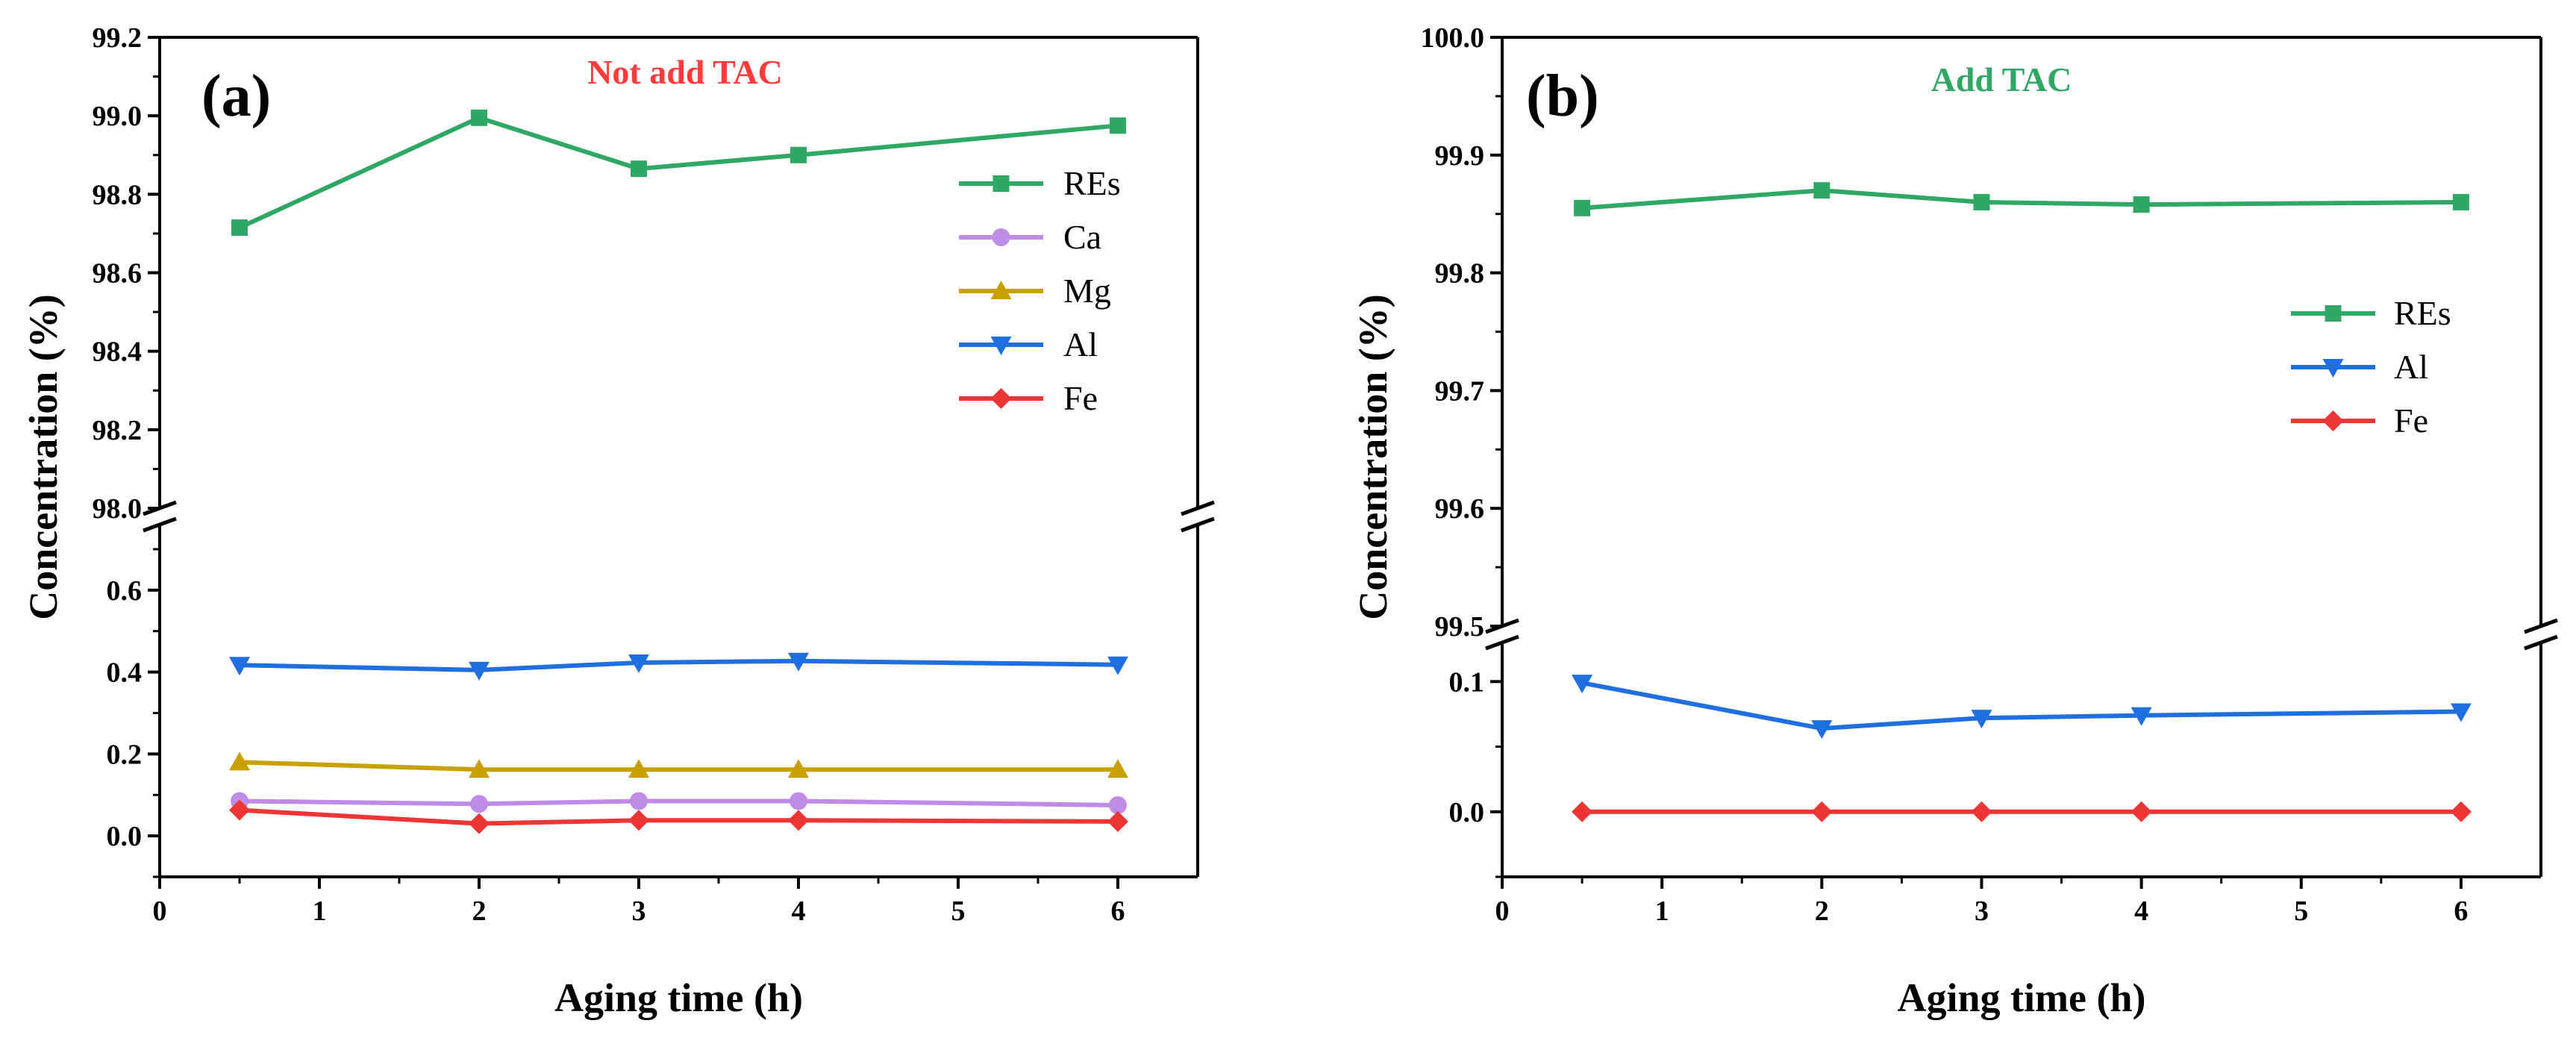 This screenshot has width=2576, height=1047. Describe the element at coordinates (320, 911) in the screenshot. I see `x-tick-label: 1` at that location.